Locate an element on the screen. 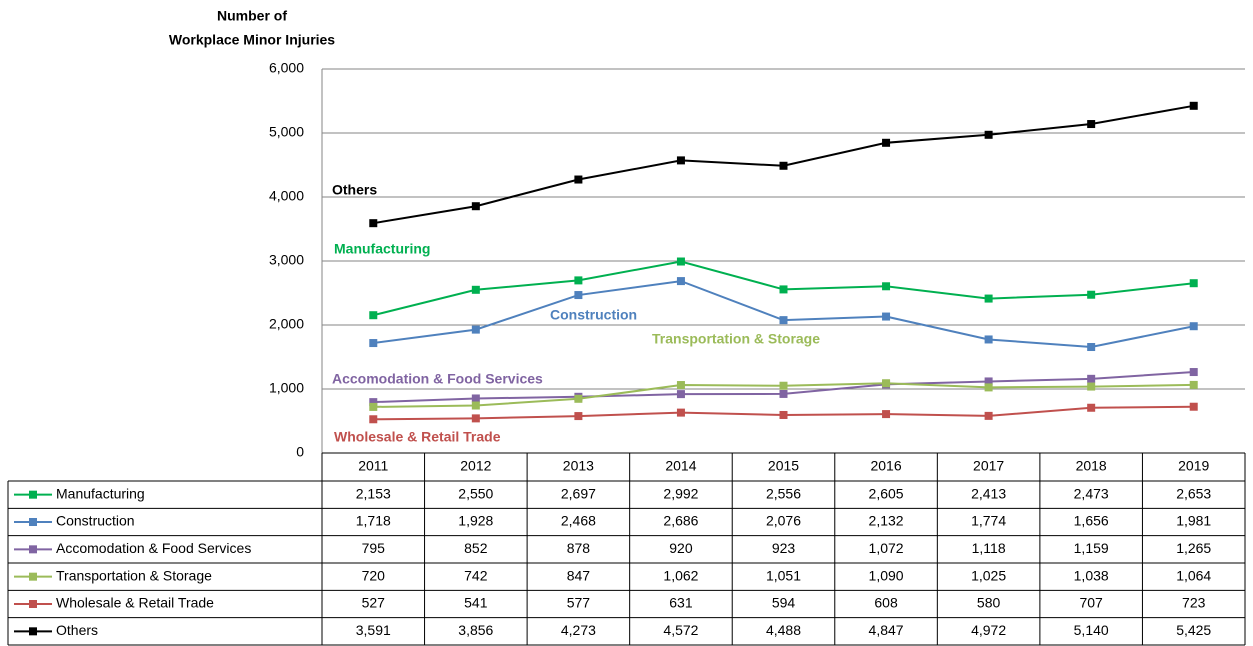  table-value: 847 is located at coordinates (579, 575).